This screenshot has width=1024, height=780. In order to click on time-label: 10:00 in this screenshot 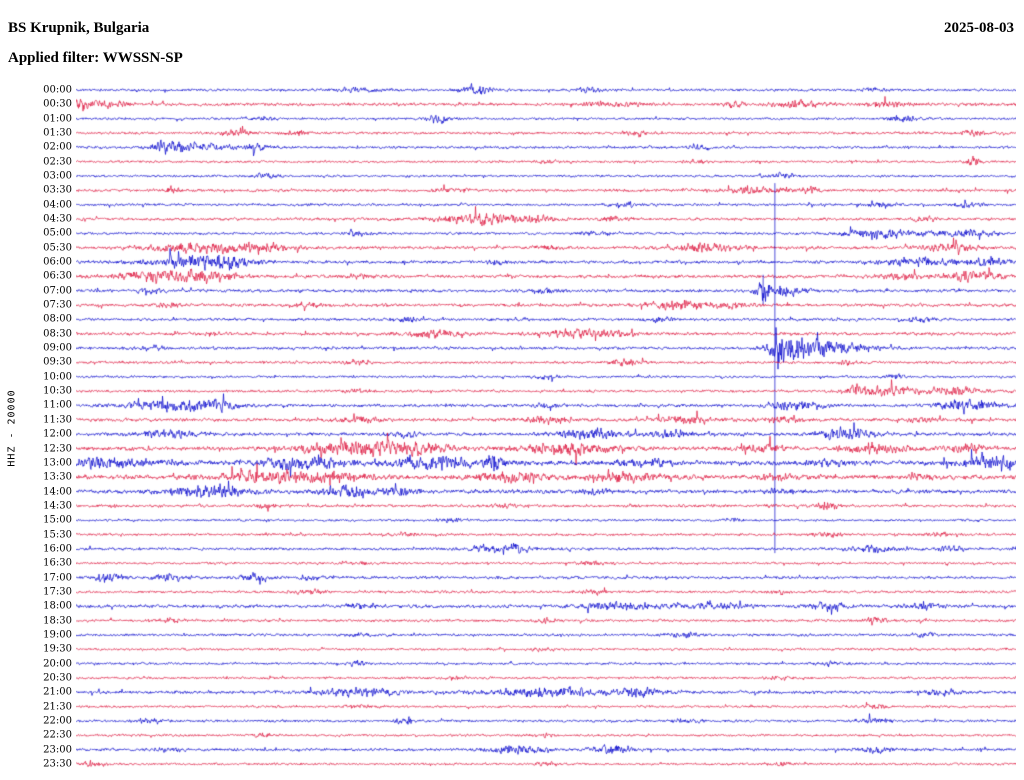, I will do `click(57, 377)`.